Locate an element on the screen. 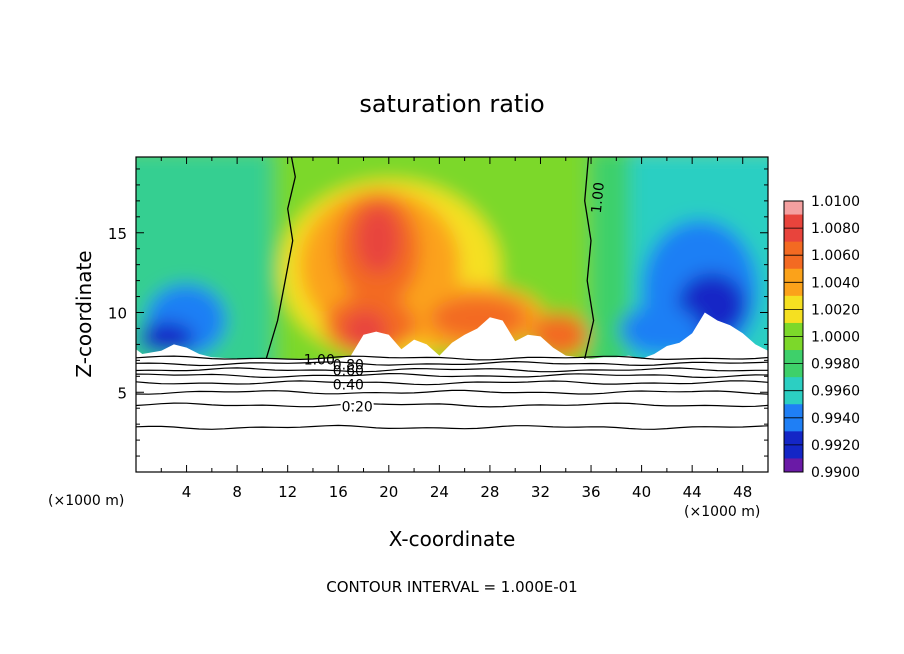  x-tick-label-44: 44 is located at coordinates (692, 492).